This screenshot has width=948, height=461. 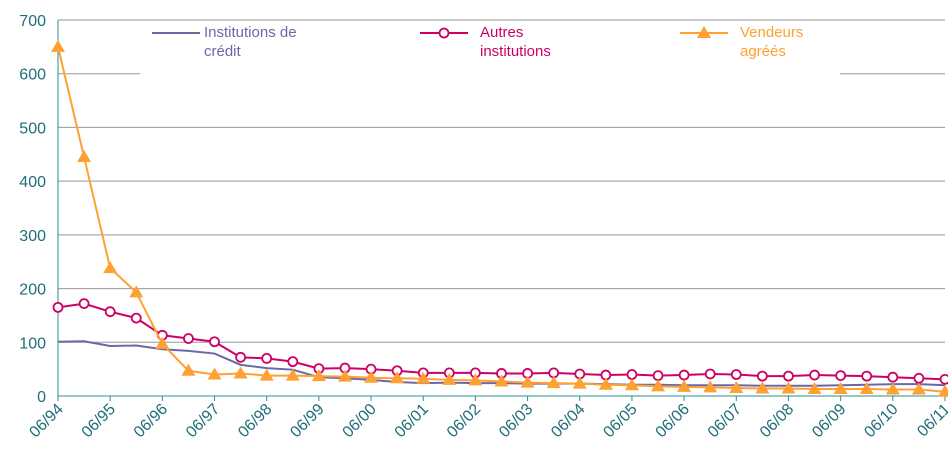 What do you see at coordinates (41, 397) in the screenshot?
I see `y-tick-label: 0` at bounding box center [41, 397].